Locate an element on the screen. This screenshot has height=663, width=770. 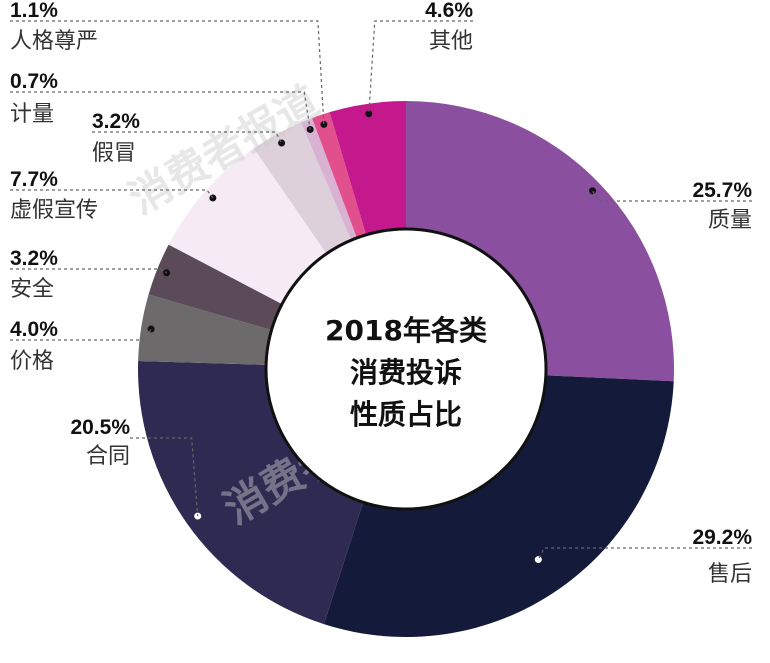
slice-8-leader is located at coordinates (160, 110).